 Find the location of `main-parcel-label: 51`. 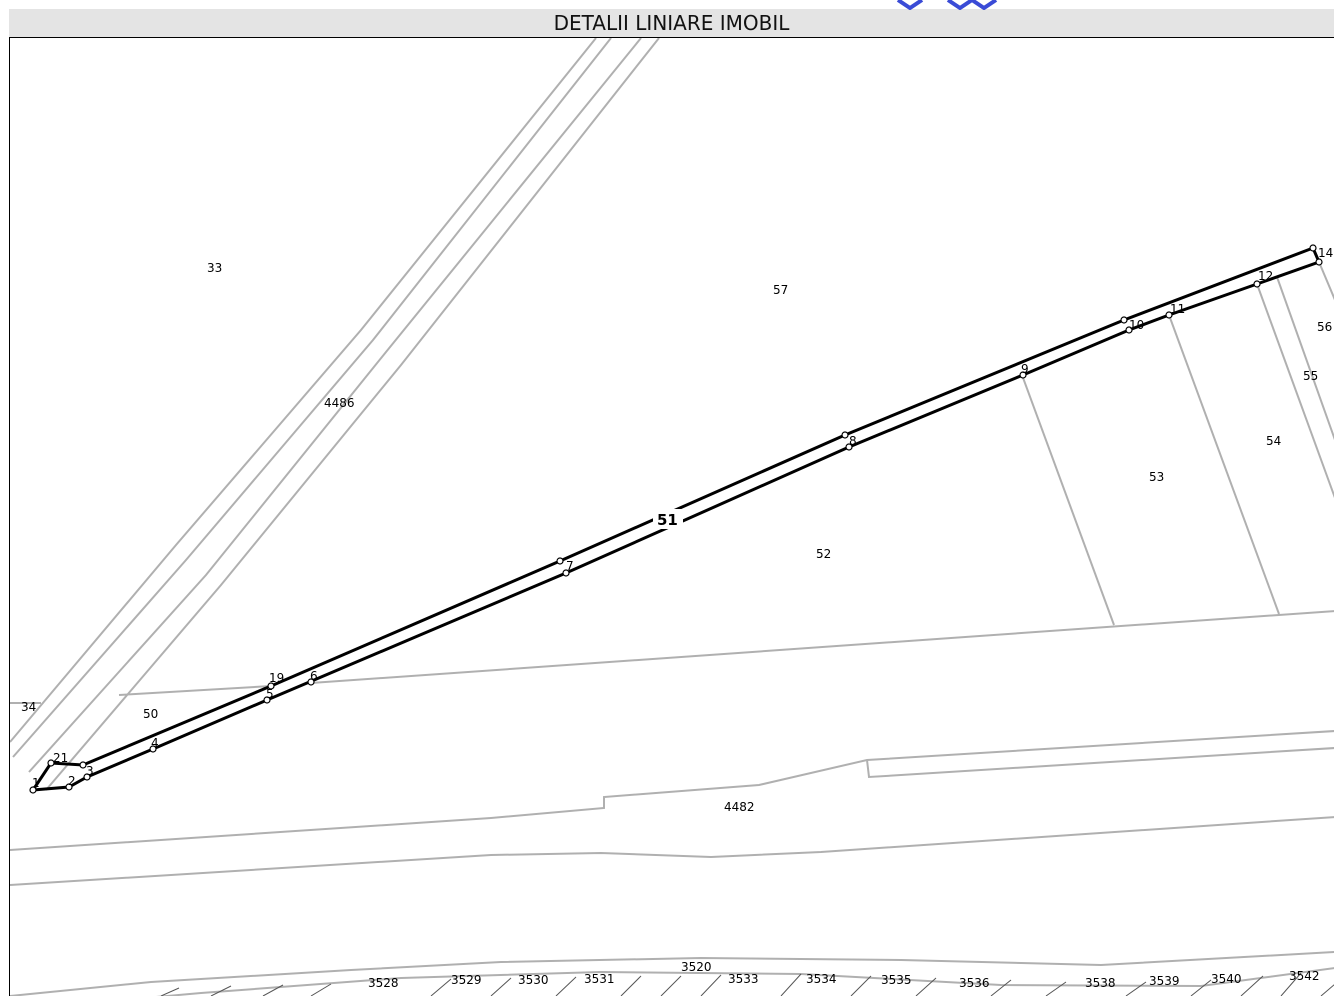

main-parcel-label: 51 is located at coordinates (667, 520).